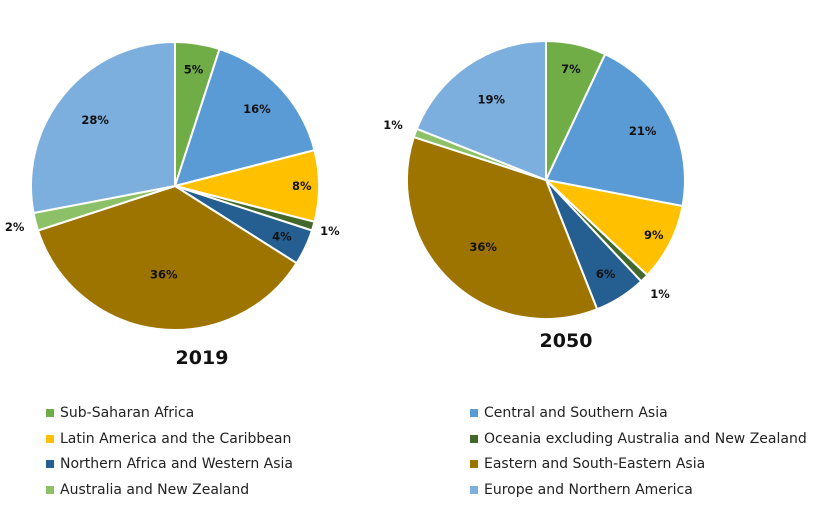 This screenshot has width=821, height=510. I want to click on data-label-latin-america-and-the-caribbean: 8%, so click(302, 186).